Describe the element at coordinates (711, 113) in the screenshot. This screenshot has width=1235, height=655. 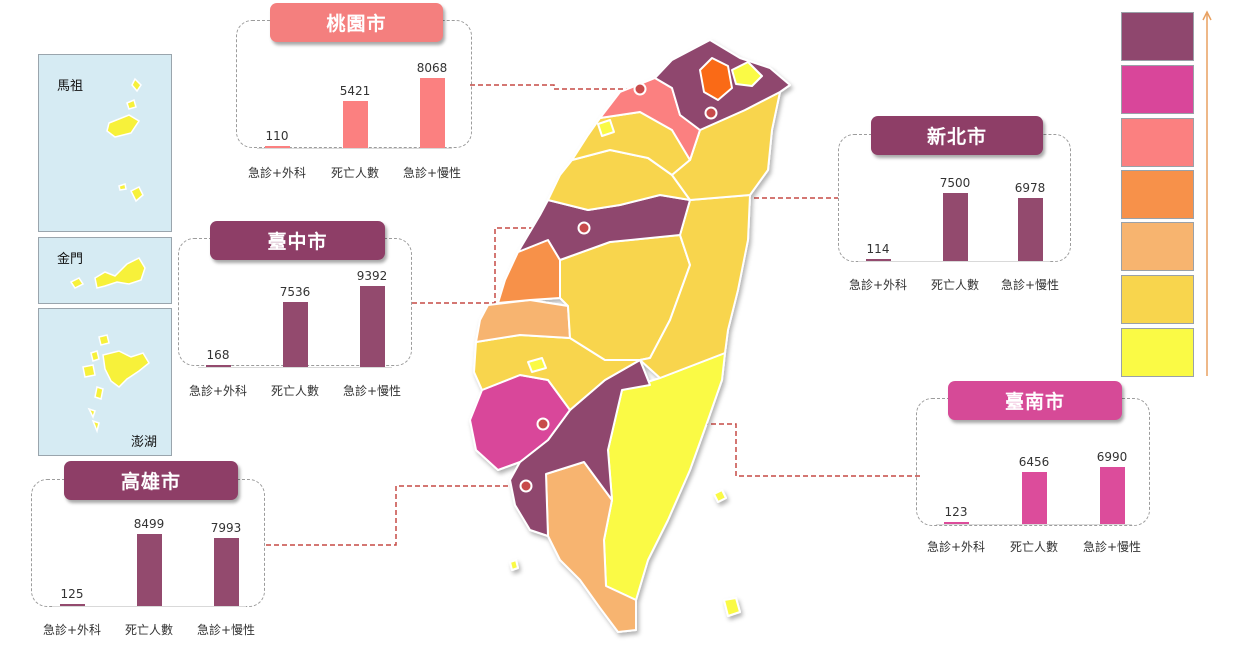
I see `new-taipei-marker` at that location.